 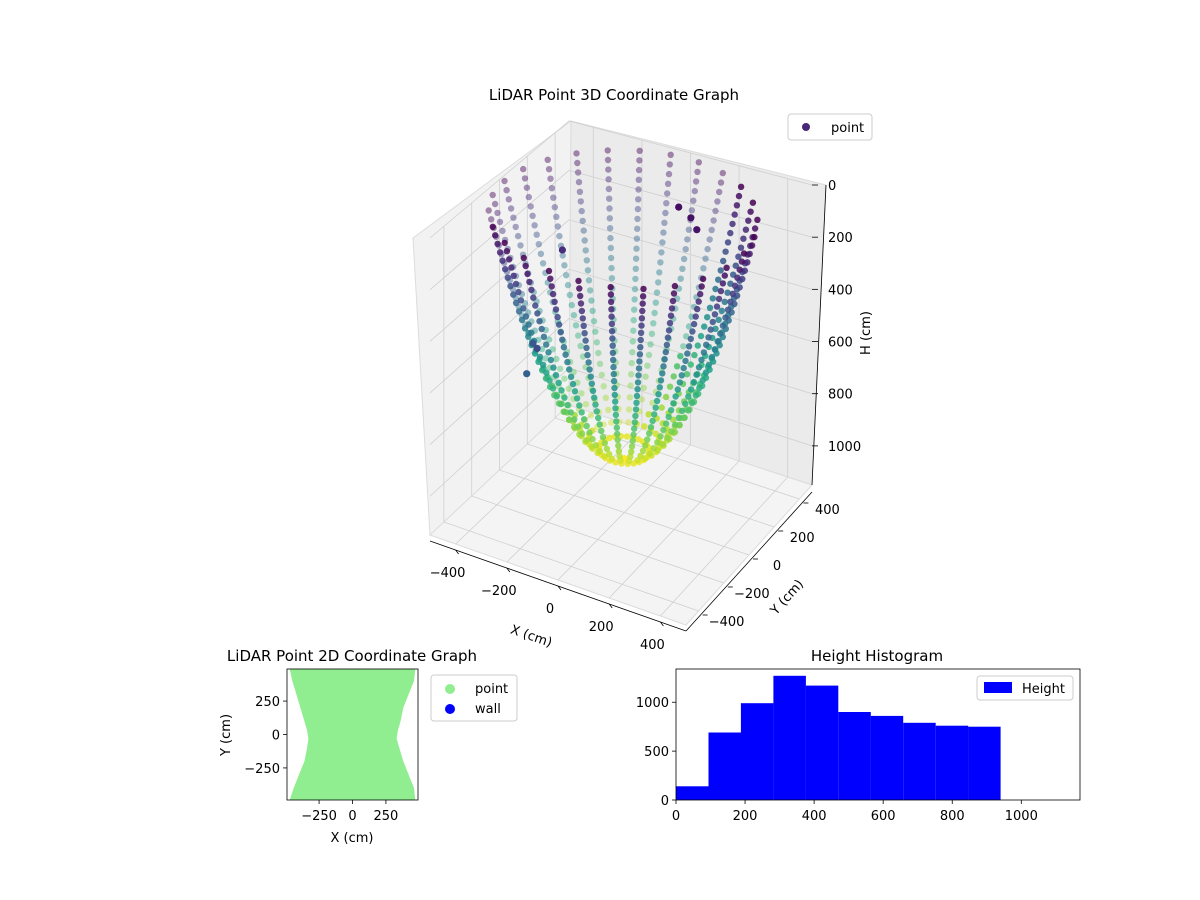 What do you see at coordinates (840, 290) in the screenshot?
I see `z-tick-label: 400` at bounding box center [840, 290].